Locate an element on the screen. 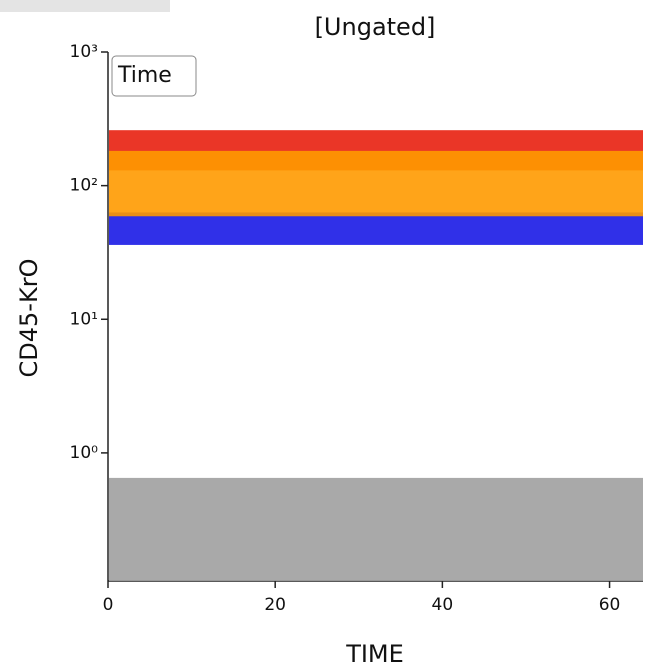  x-tick-label: 0 is located at coordinates (108, 605).